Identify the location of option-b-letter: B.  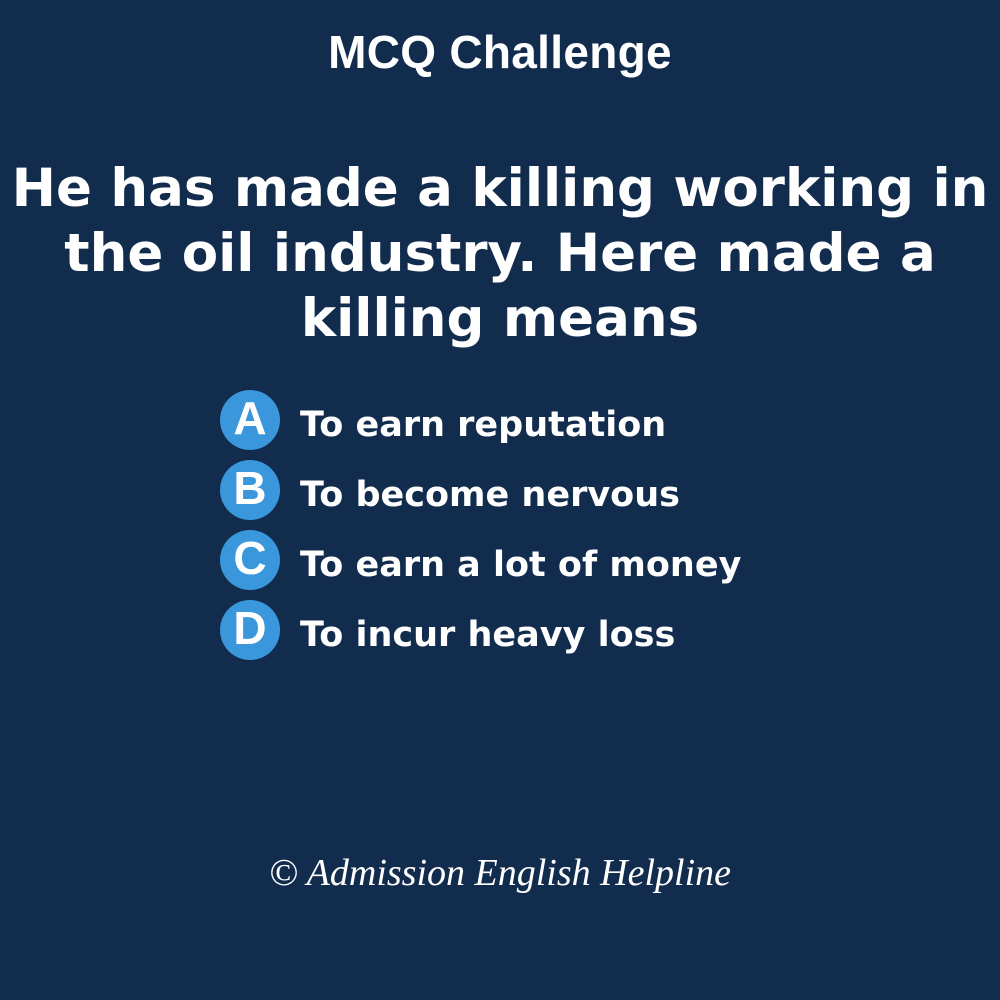
(250, 488).